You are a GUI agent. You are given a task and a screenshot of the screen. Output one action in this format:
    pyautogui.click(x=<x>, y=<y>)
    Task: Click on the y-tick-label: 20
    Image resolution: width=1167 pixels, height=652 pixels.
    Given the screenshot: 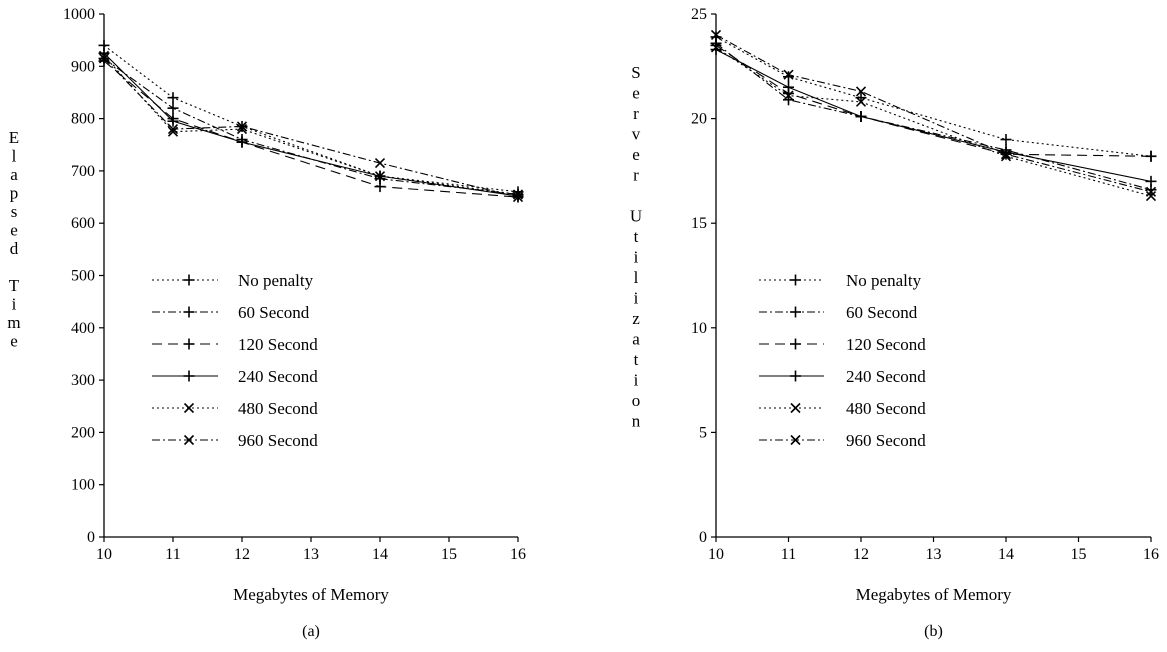 What is the action you would take?
    pyautogui.click(x=699, y=119)
    